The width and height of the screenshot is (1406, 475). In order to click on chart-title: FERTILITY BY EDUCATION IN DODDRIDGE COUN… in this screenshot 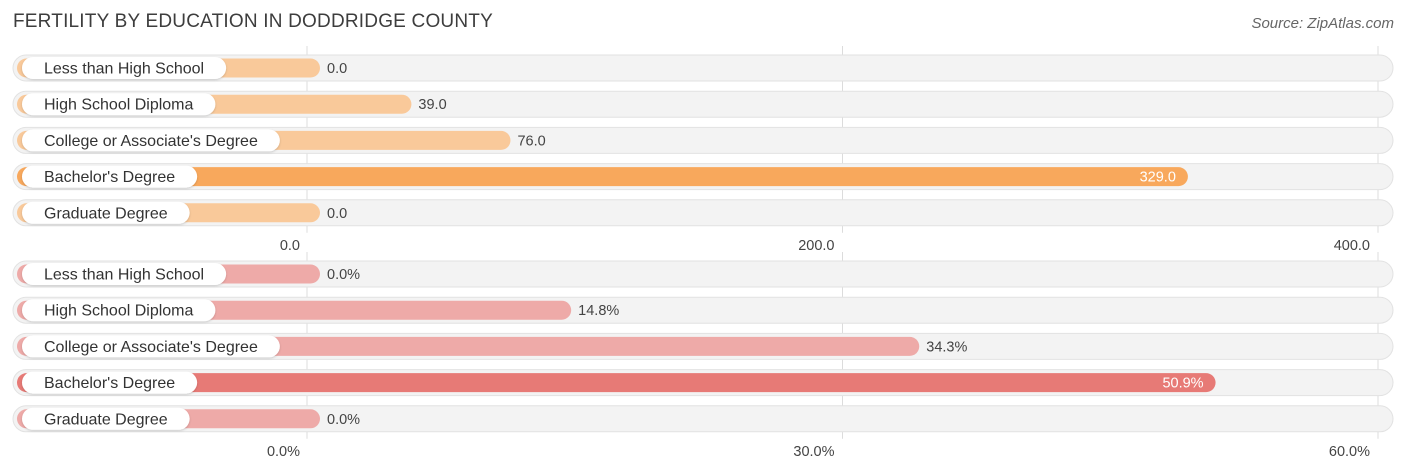, I will do `click(253, 21)`.